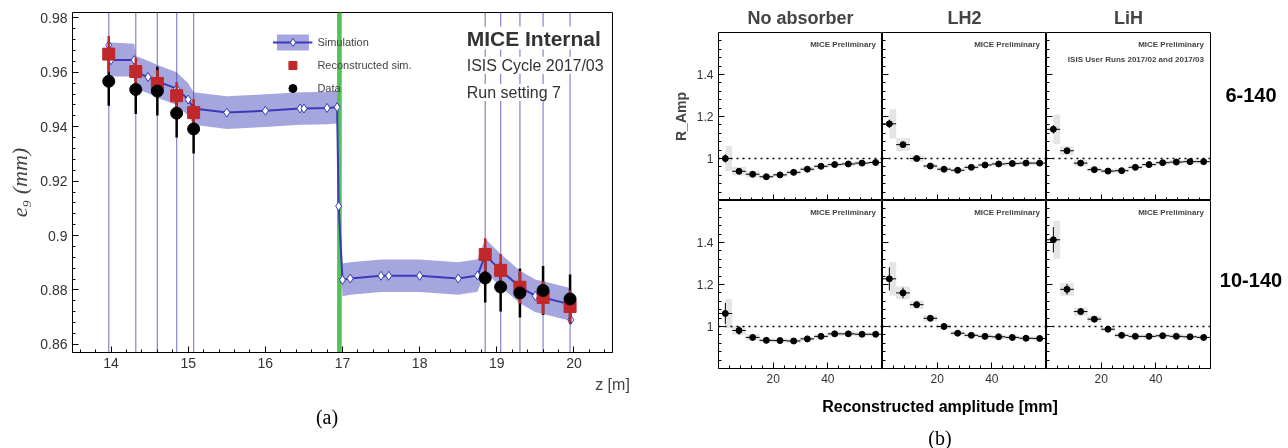 The image size is (1288, 448). What do you see at coordinates (20, 182) in the screenshot?
I see `y-axis-title: e₉ (mm)` at bounding box center [20, 182].